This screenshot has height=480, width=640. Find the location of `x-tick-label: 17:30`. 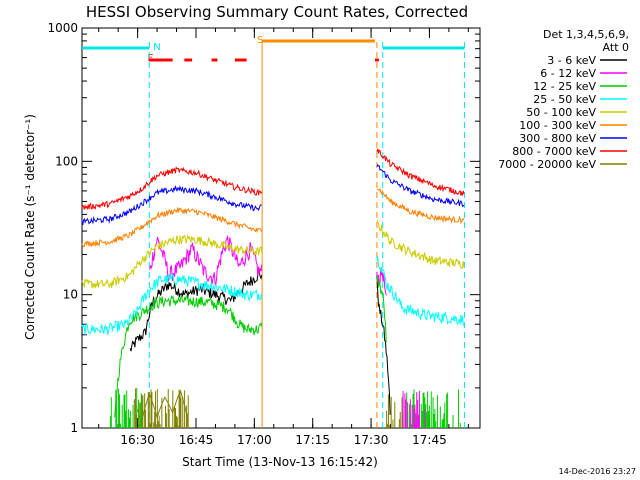

x-tick-label: 17:30 is located at coordinates (371, 440).